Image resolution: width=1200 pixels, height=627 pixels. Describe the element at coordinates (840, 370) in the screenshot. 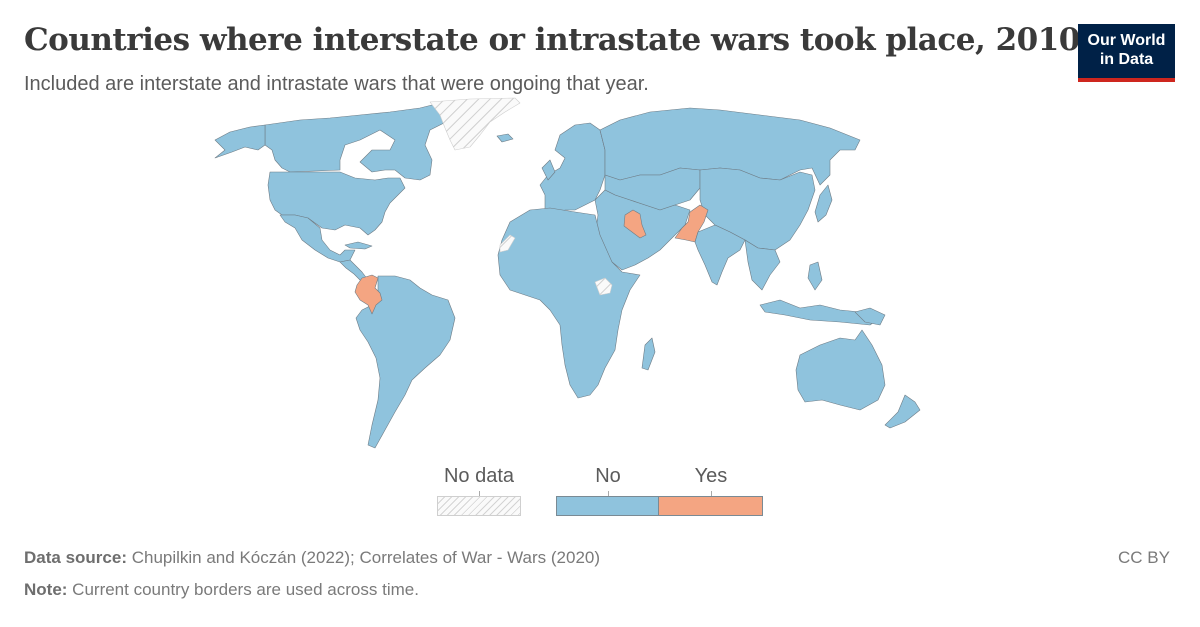

I see `country-australia` at that location.